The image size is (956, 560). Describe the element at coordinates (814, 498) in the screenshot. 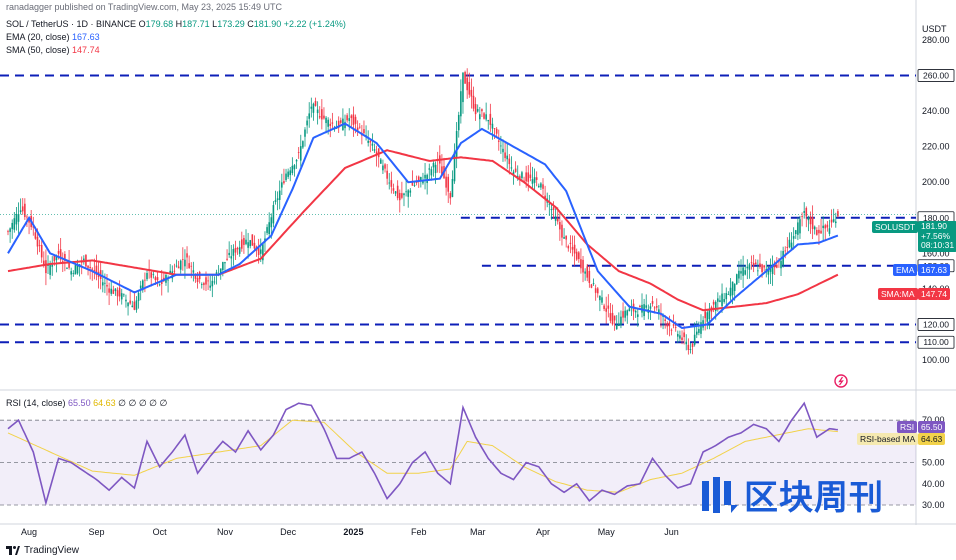

I see `watermark-text: 区块周刊` at that location.